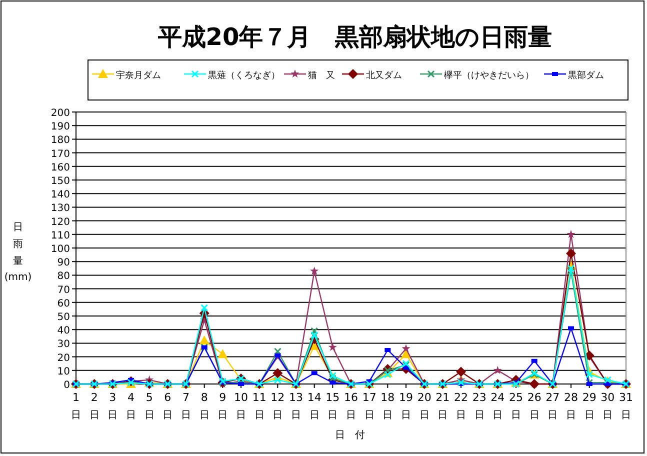 The width and height of the screenshot is (647, 456). Describe the element at coordinates (60, 127) in the screenshot. I see `y-tick-label: 190` at that location.